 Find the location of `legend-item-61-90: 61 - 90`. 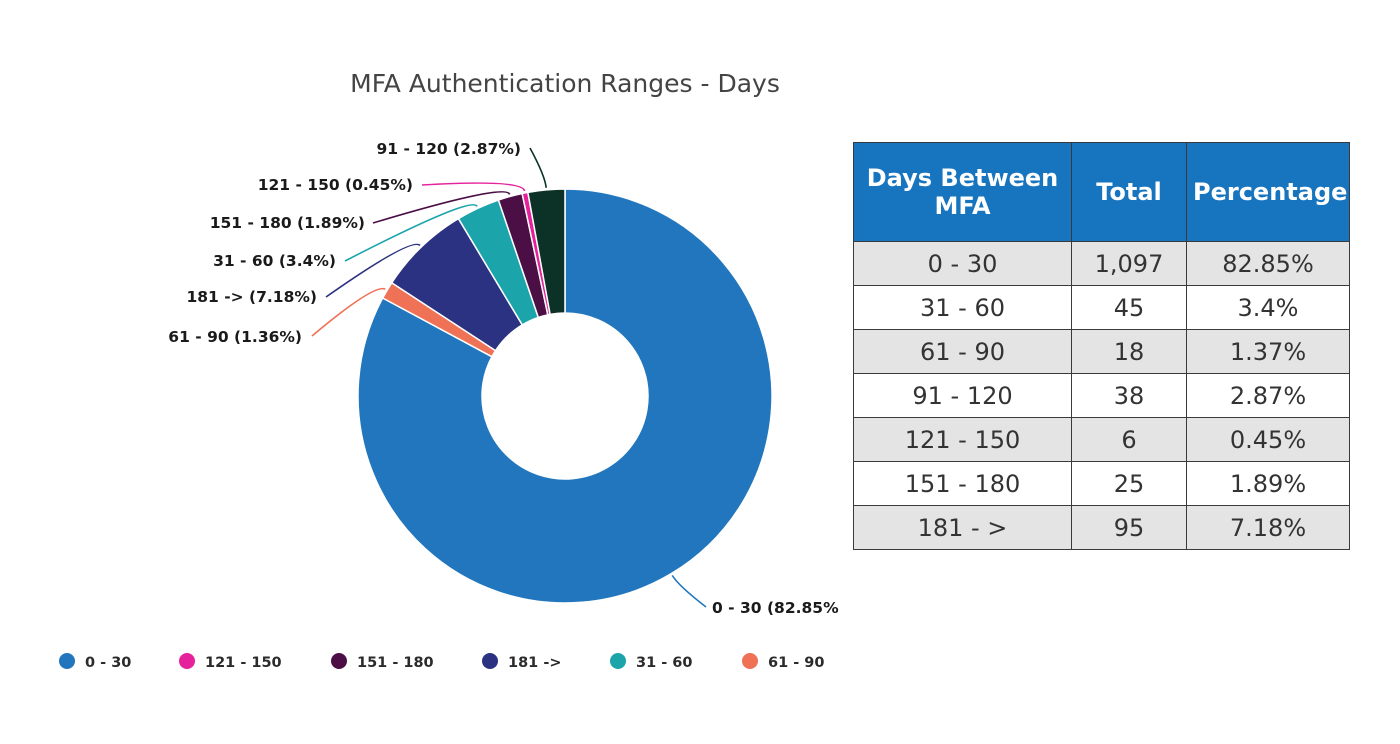

legend-item-61-90: 61 - 90 is located at coordinates (783, 662).